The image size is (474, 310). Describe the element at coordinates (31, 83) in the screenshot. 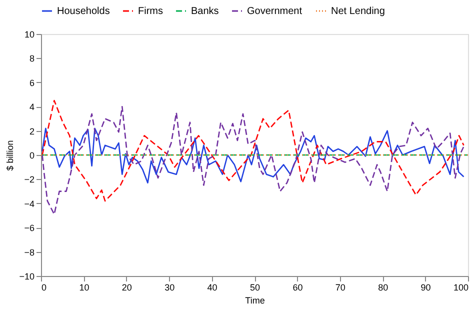

I see `y-tick-label: 6` at that location.